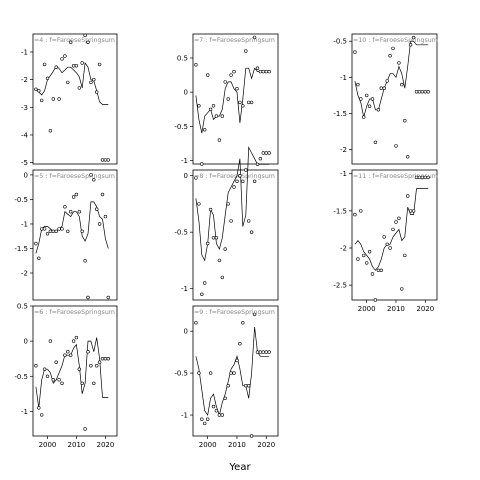  What do you see at coordinates (74, 176) in the screenshot?
I see `panel-strip-label: =5 : f=FaroeseSpringsum` at bounding box center [74, 176].